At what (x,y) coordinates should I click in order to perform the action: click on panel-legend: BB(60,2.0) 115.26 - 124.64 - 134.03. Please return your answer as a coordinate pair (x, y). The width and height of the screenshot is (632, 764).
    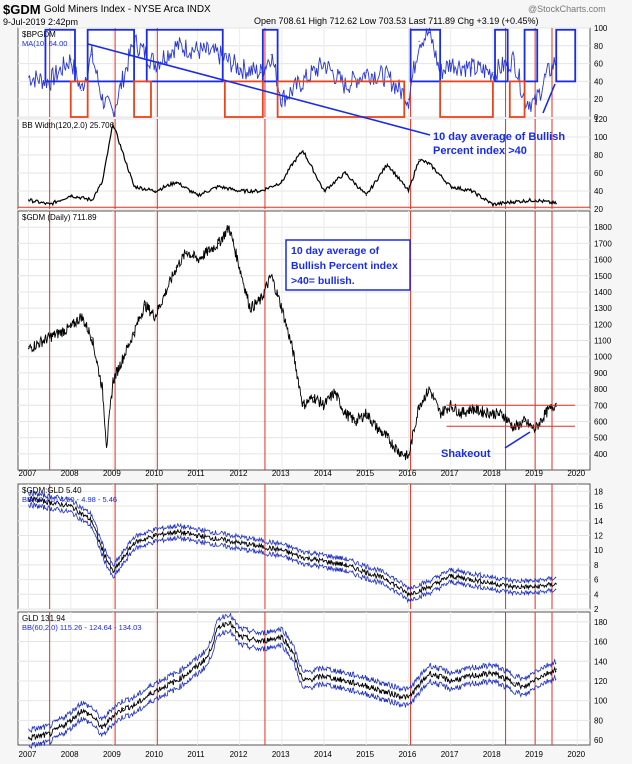
    Looking at the image, I should click on (82, 627).